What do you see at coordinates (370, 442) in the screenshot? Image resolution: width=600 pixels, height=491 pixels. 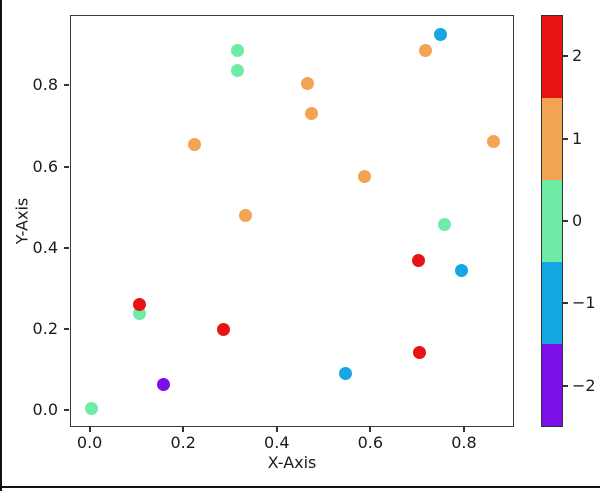 I see `x-tick-label: 0.6` at bounding box center [370, 442].